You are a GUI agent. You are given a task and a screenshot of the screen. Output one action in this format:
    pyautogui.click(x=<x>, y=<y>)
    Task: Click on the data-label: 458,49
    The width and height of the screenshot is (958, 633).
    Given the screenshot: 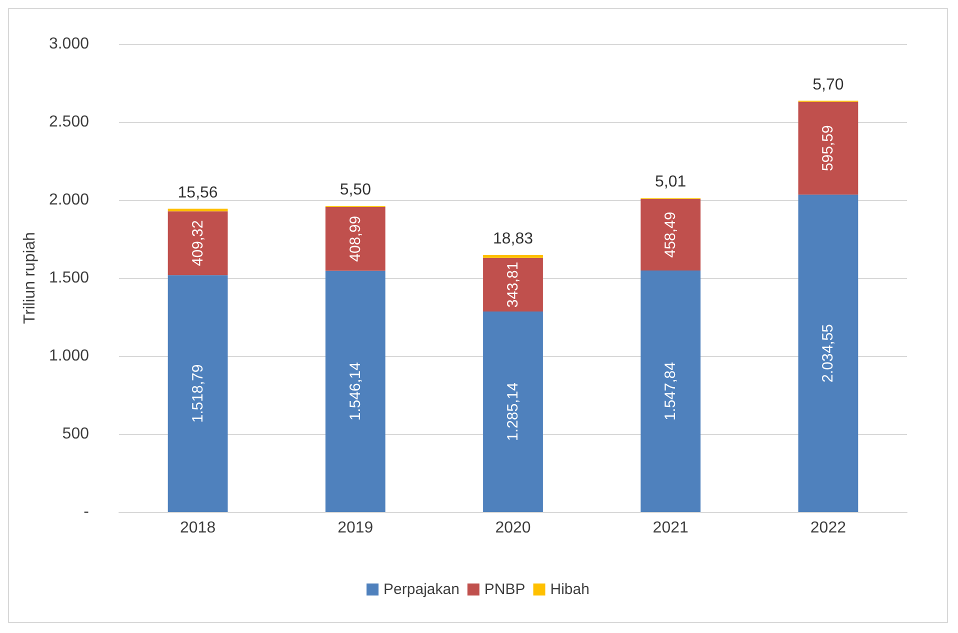 What is the action you would take?
    pyautogui.click(x=671, y=235)
    